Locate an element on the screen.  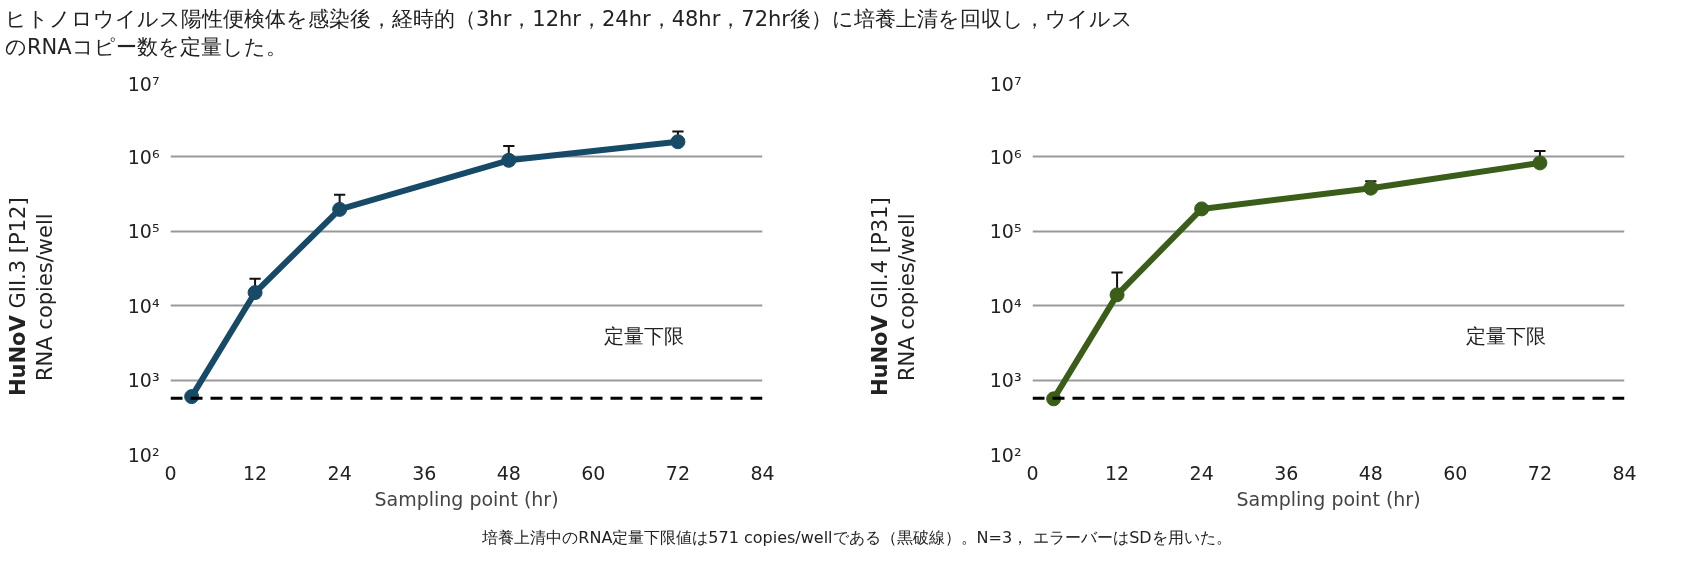
text: 培養上清中のRNA定量下限値は571 copies/wellである（黒破線）。N=3， エラーバーはSDを用いた。 is located at coordinates (857, 538).